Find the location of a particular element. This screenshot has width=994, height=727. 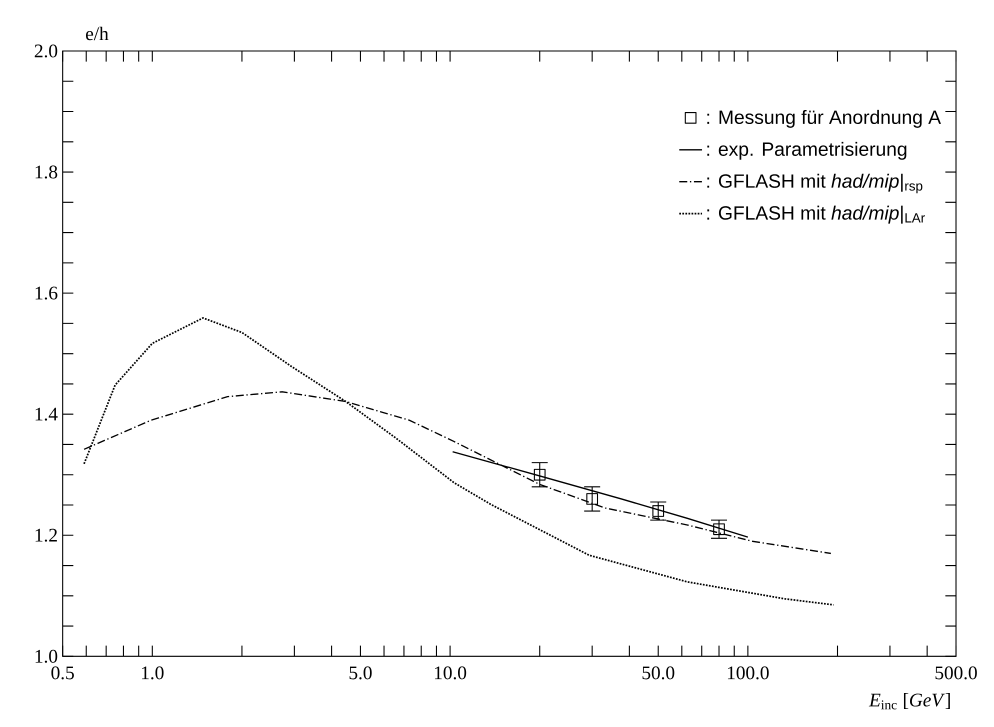

x-axis-title: E$_{inc}$ [GeV] is located at coordinates (909, 701).